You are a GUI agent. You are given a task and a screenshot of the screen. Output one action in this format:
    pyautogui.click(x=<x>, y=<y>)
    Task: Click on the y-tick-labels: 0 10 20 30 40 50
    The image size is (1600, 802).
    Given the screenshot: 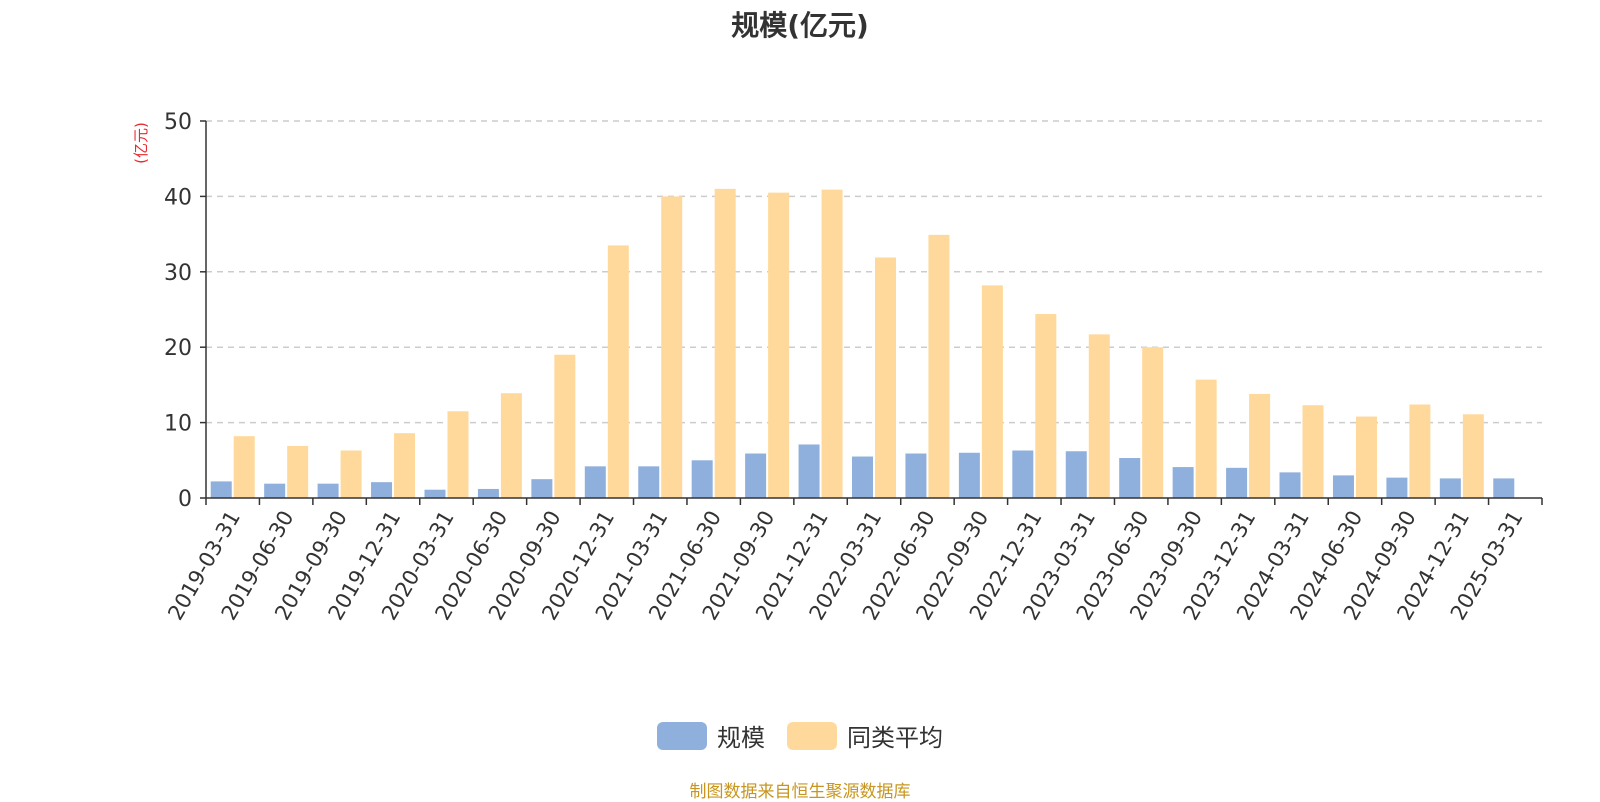 What is the action you would take?
    pyautogui.click(x=178, y=311)
    